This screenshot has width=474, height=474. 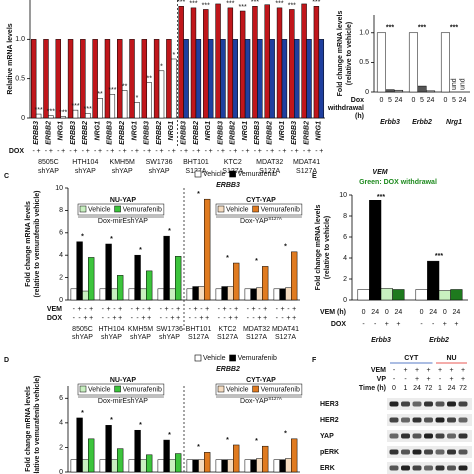 What do you see at coordinates (269, 162) in the screenshot?
I see `group-label: MDAT32` at bounding box center [269, 162].